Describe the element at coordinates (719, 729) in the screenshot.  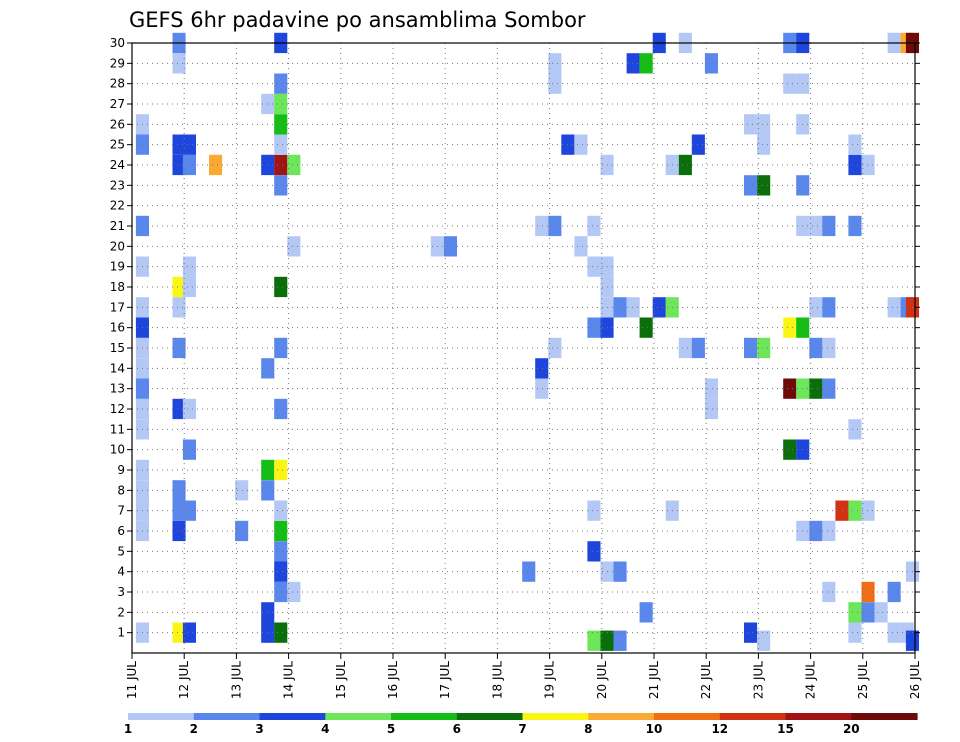
I see `colorbar-label: 12` at that location.